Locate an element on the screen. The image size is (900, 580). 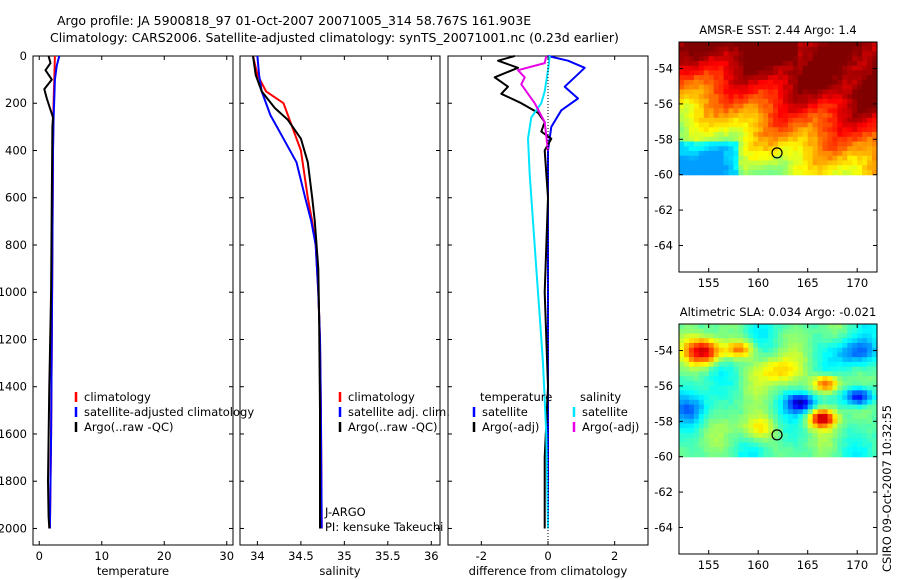
sst-ytick-label: -64 is located at coordinates (663, 245).